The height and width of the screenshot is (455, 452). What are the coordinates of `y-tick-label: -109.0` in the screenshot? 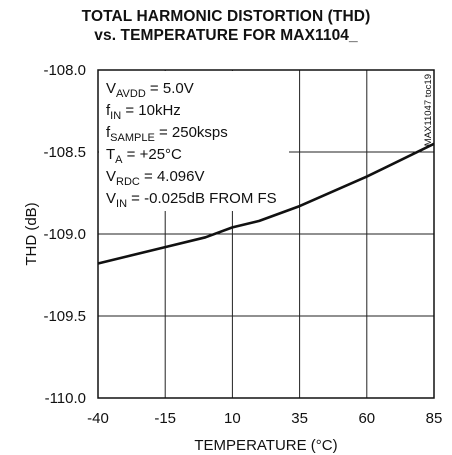 It's located at (64, 234).